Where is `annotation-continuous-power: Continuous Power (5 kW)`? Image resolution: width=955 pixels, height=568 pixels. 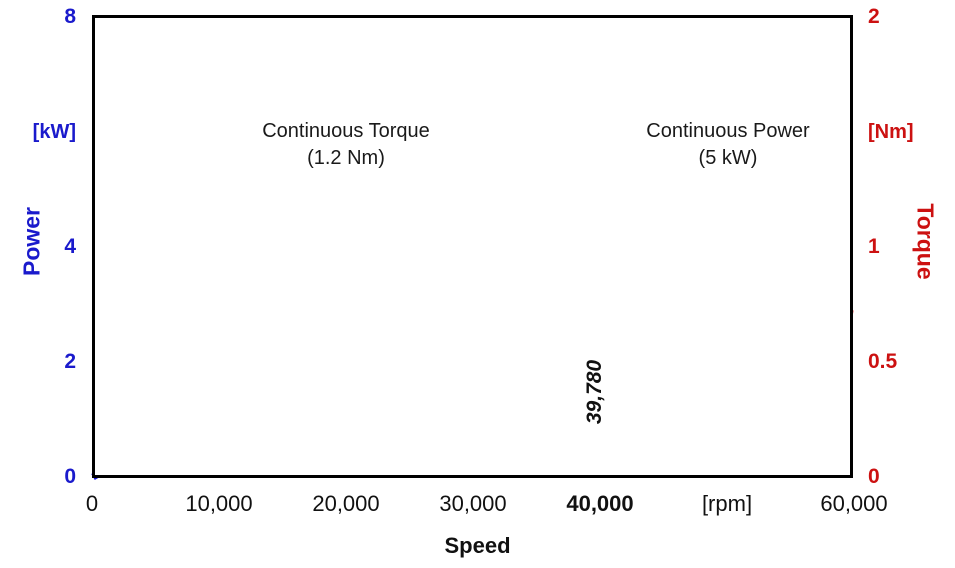
annotation-continuous-power: Continuous Power (5 kW) is located at coordinates (728, 145).